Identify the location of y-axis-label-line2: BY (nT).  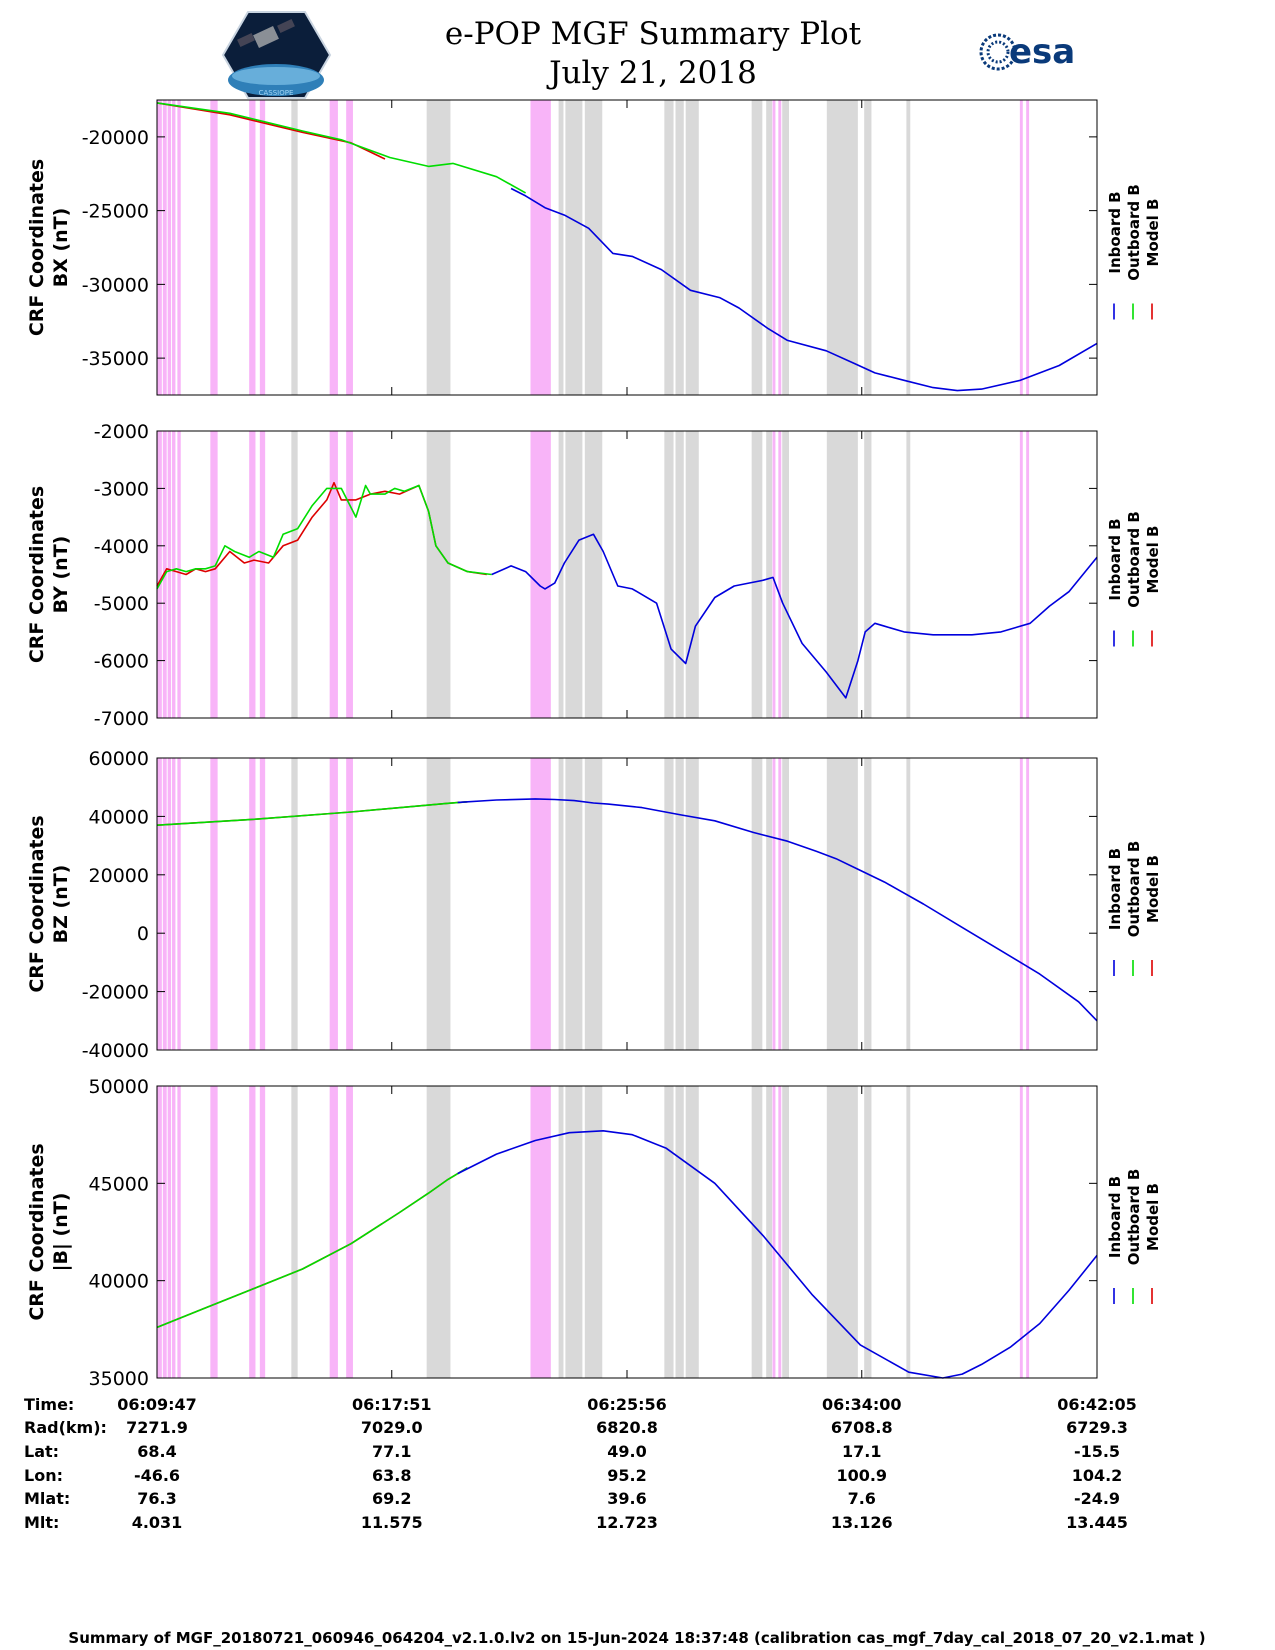
(61, 575).